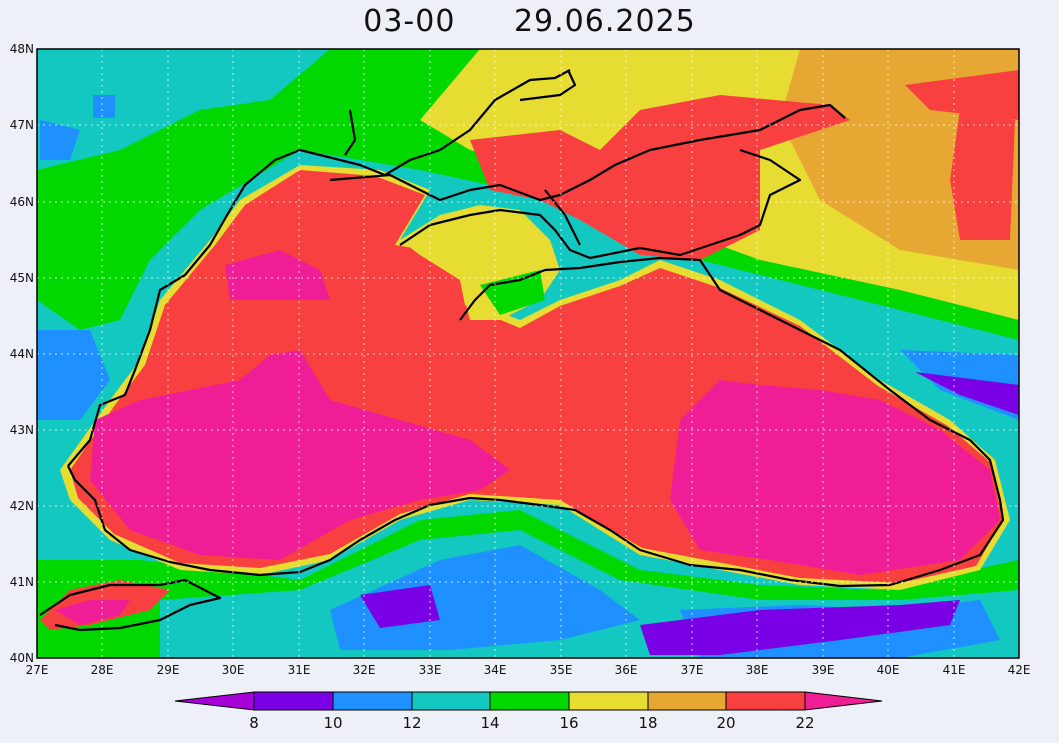 The width and height of the screenshot is (1059, 743). What do you see at coordinates (22, 202) in the screenshot?
I see `lat-label: 46N` at bounding box center [22, 202].